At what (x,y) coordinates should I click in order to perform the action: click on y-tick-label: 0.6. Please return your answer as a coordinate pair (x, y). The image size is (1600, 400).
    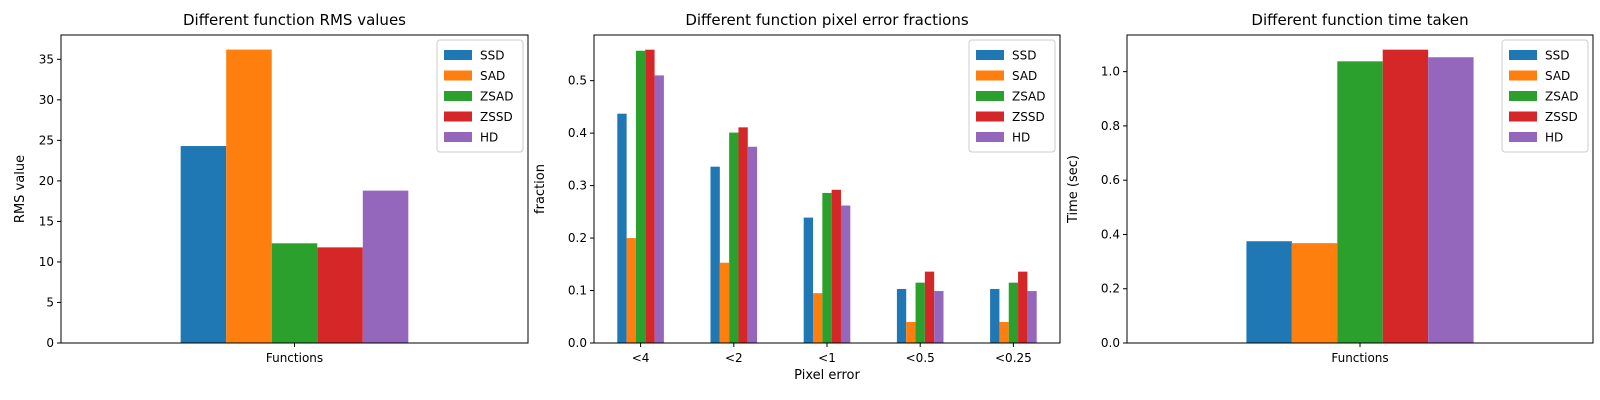
    Looking at the image, I should click on (1110, 180).